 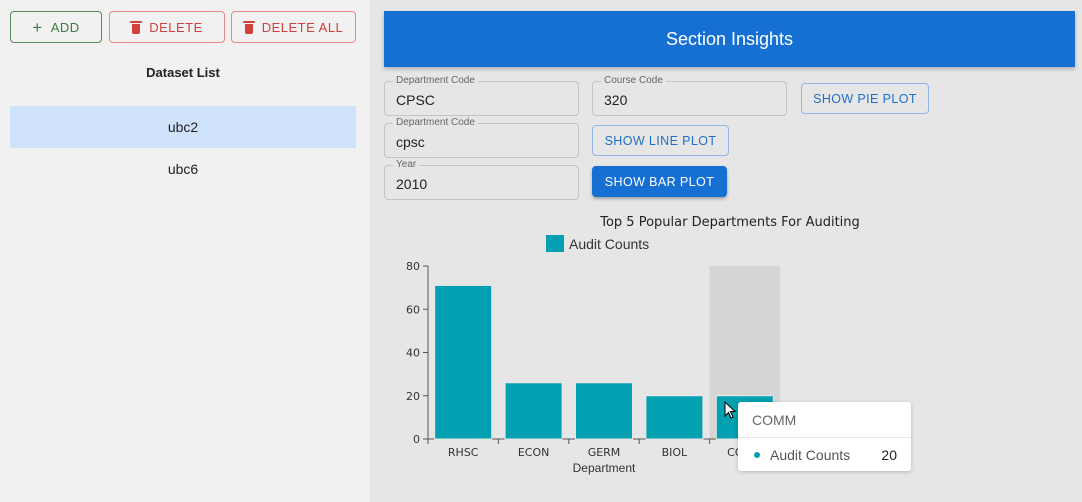 What do you see at coordinates (730, 222) in the screenshot?
I see `chart-title: Top 5 Popular Departments For Auditing` at bounding box center [730, 222].